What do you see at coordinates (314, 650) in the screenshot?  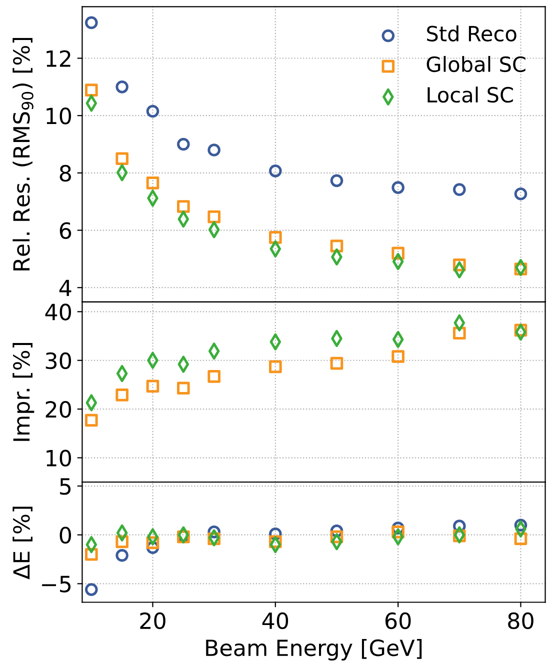 I see `x-axis-title: Beam Energy [GeV]` at bounding box center [314, 650].